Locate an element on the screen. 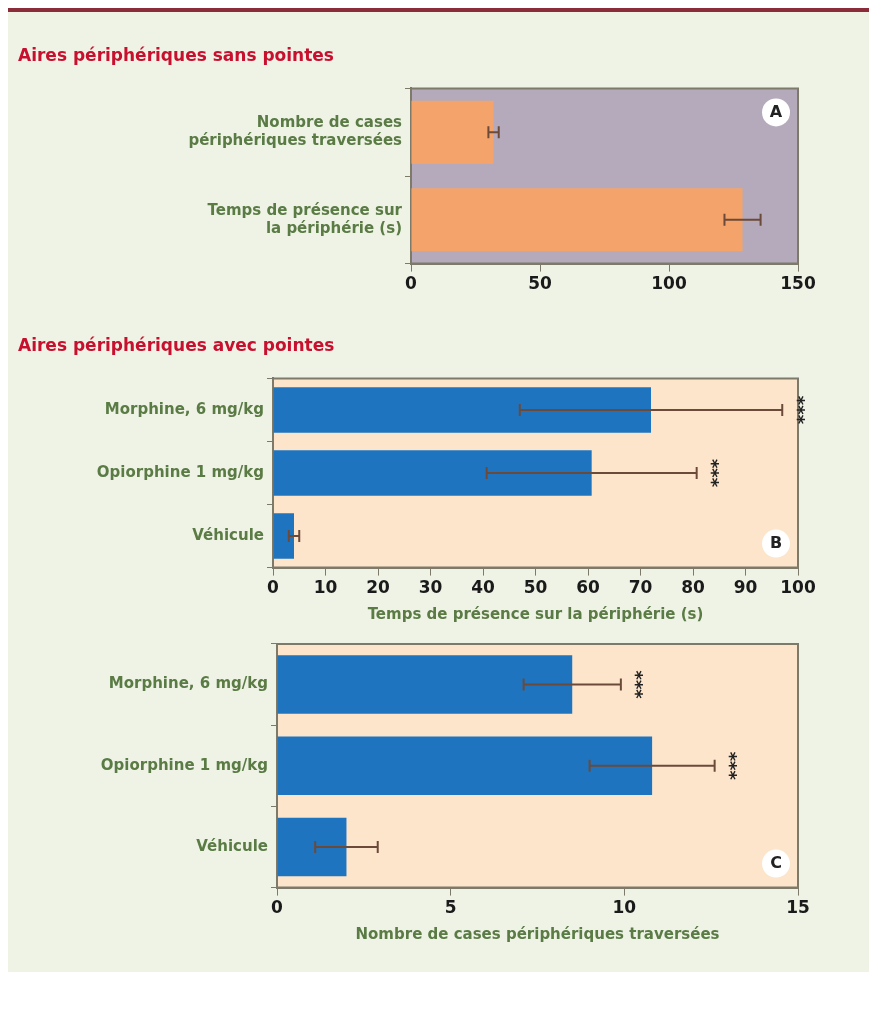 This screenshot has height=1023, width=877. annotation: A is located at coordinates (776, 111).